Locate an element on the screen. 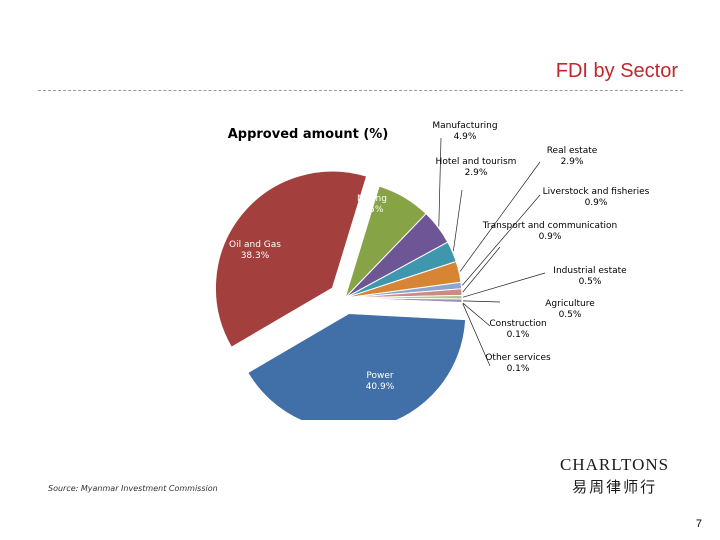 The width and height of the screenshot is (720, 540). page-number: 7 is located at coordinates (698, 524).